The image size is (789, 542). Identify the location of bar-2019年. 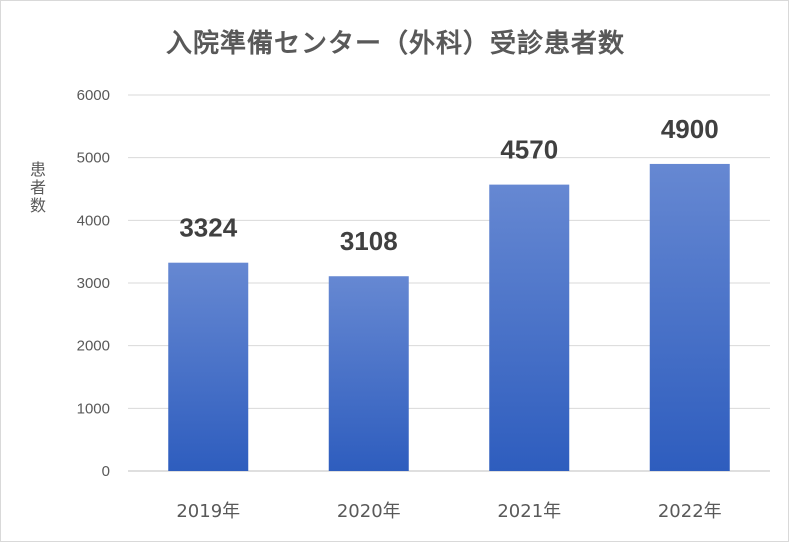
(208, 366).